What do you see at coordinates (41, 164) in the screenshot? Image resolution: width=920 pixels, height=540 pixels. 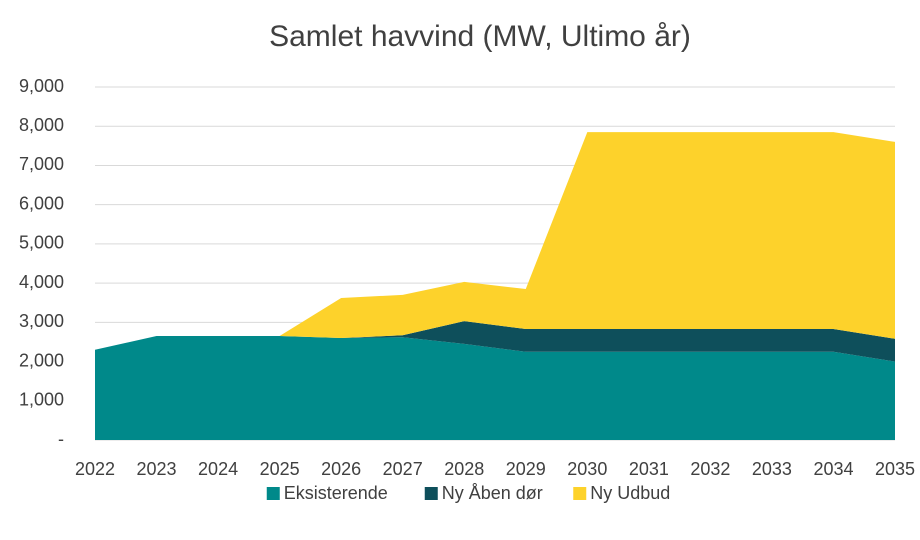 I see `y-tick-label: 7,000` at bounding box center [41, 164].